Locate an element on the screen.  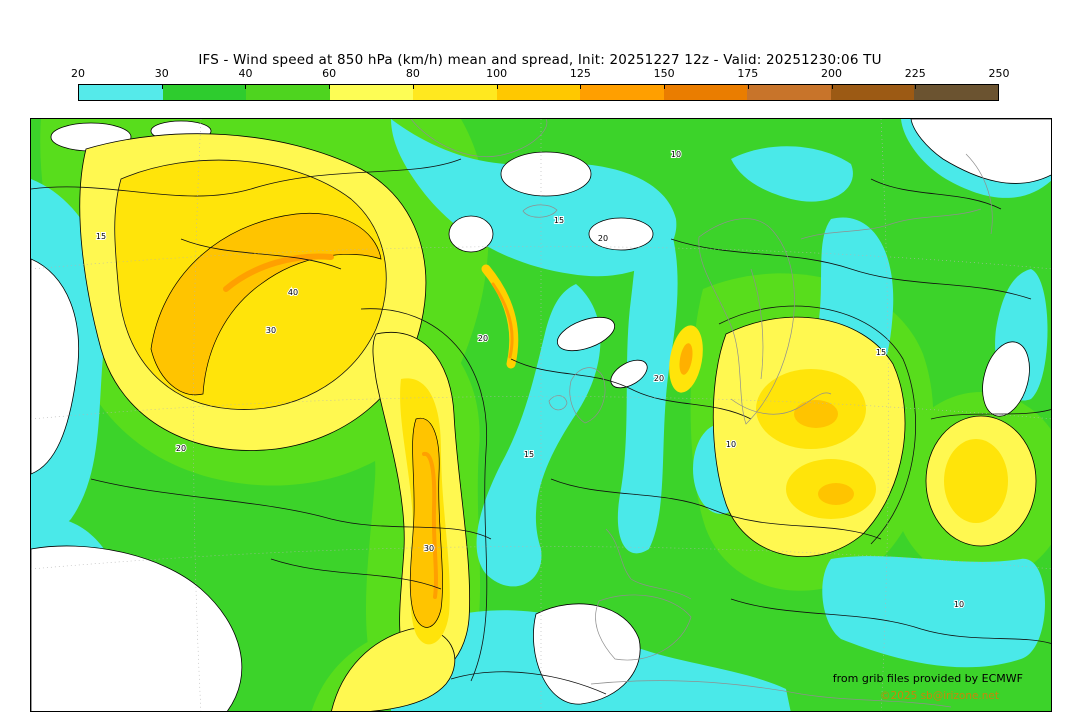
colorbar-tick-label: 175 is located at coordinates (748, 73).